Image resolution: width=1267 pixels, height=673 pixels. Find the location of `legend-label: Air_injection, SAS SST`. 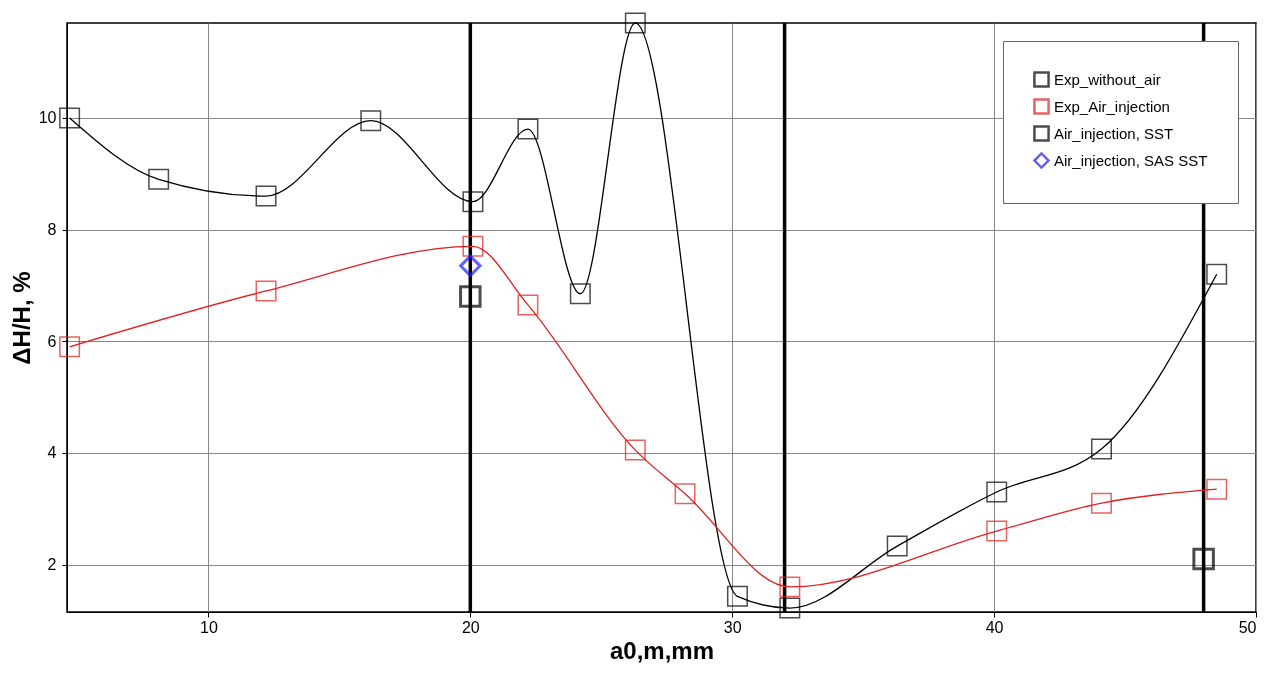

legend-label: Air_injection, SAS SST is located at coordinates (1131, 160).